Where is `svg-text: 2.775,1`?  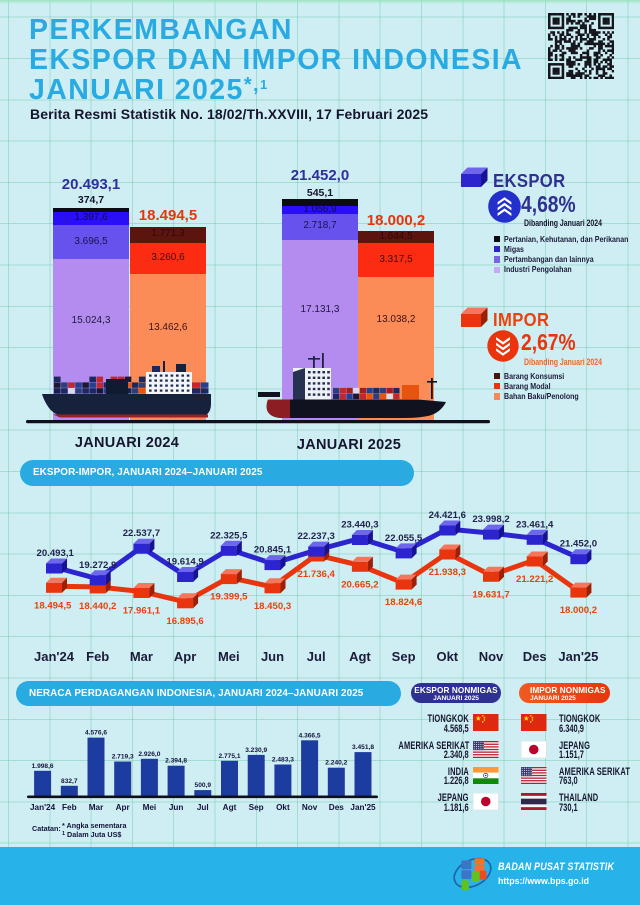
svg-text: 2.775,1 is located at coordinates (230, 756).